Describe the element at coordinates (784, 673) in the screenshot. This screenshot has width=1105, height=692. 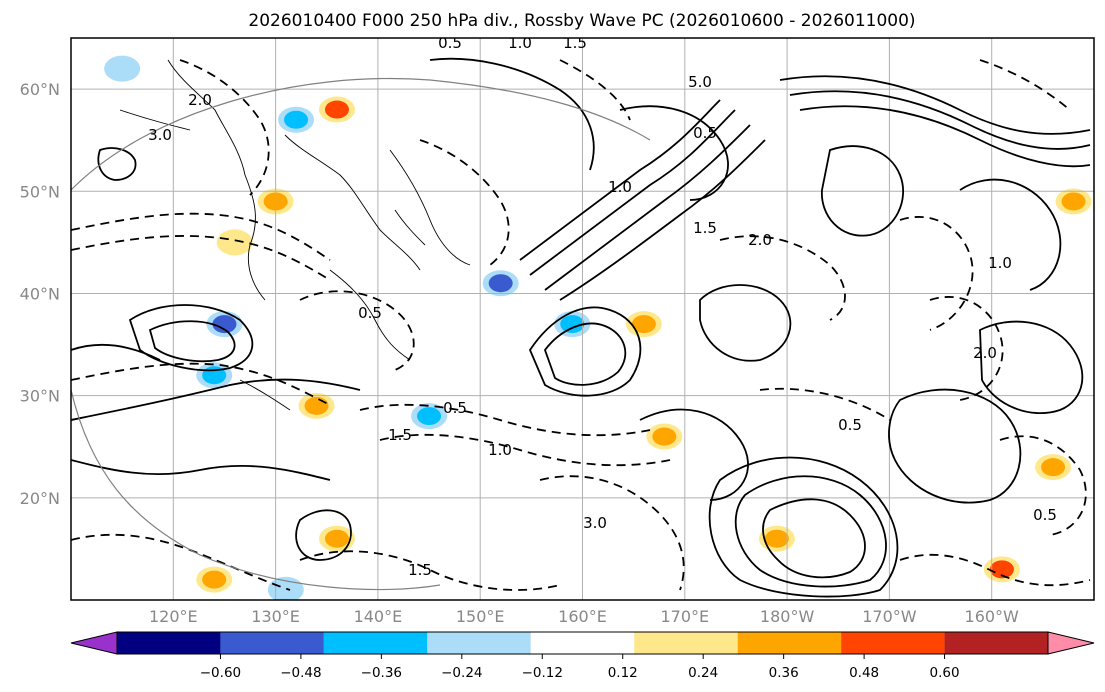
I see `colorbar-tick-label: 0.36` at that location.